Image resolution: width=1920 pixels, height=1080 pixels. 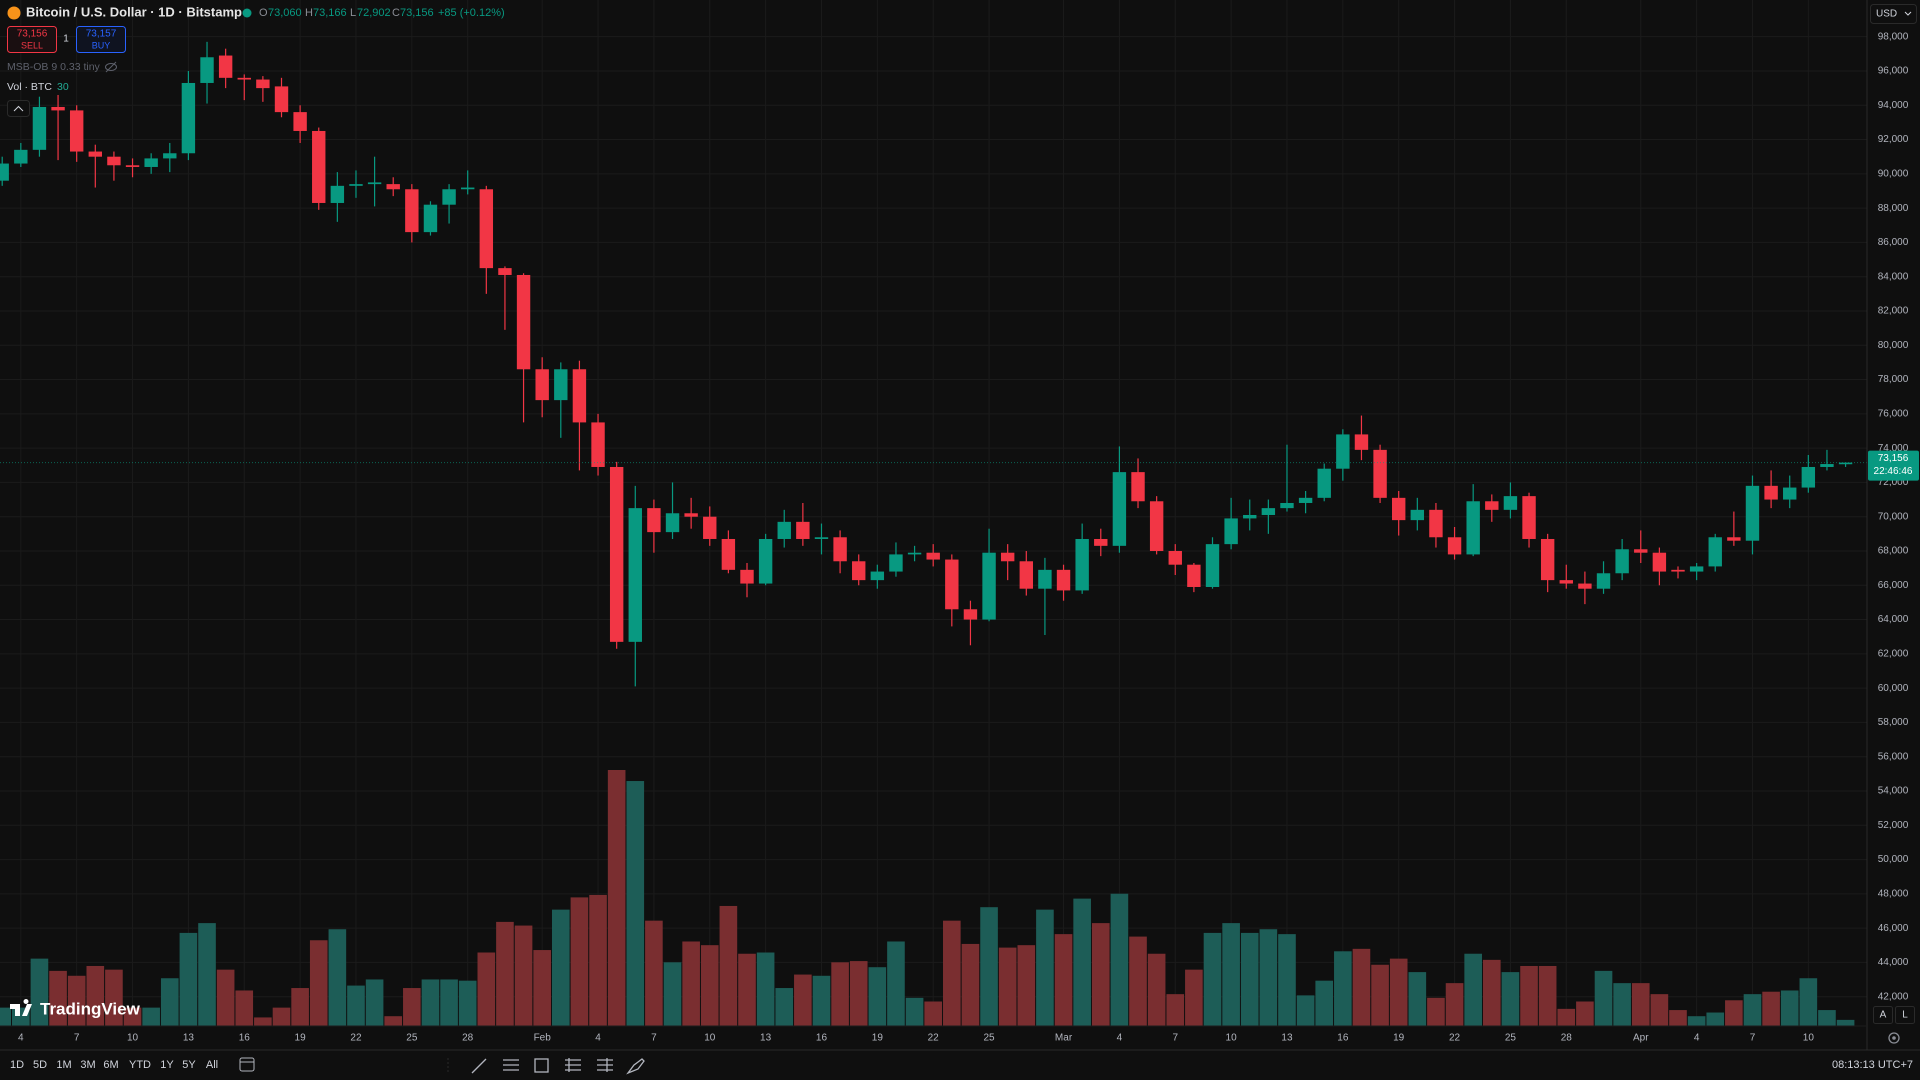 I want to click on drawing-tools, so click(x=558, y=1066).